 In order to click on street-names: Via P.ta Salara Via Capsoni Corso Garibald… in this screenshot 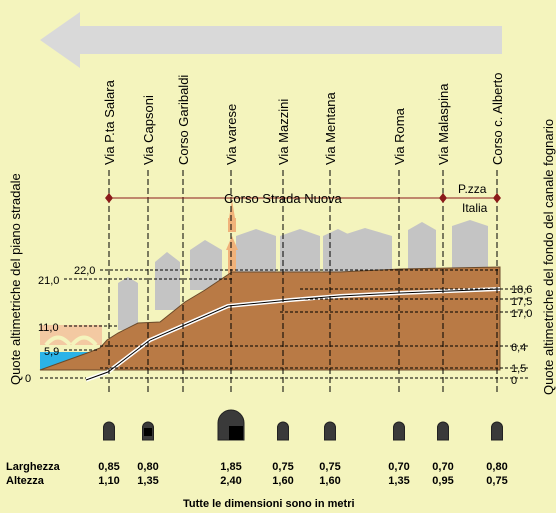, I will do `click(303, 119)`.